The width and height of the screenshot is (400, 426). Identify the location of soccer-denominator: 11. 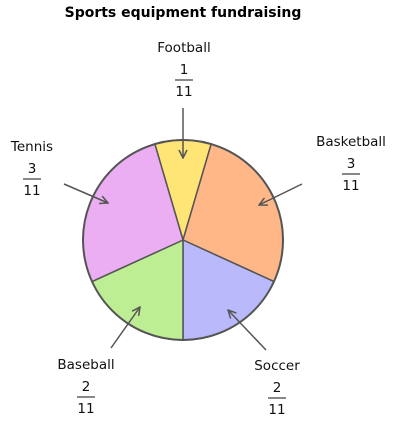
(276, 410).